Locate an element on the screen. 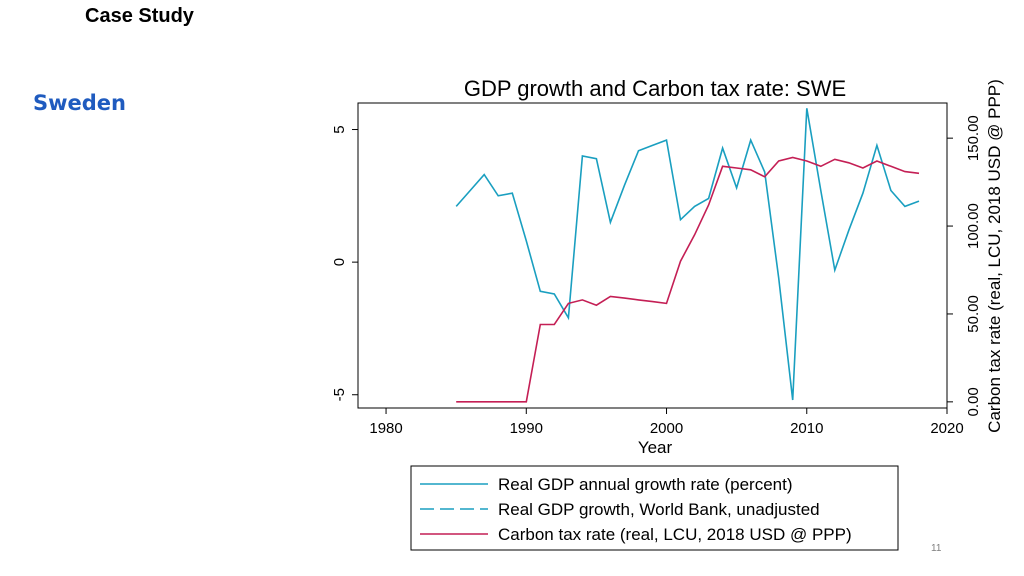 The image size is (1024, 576). x-tick-label-1990: 1990 is located at coordinates (526, 428).